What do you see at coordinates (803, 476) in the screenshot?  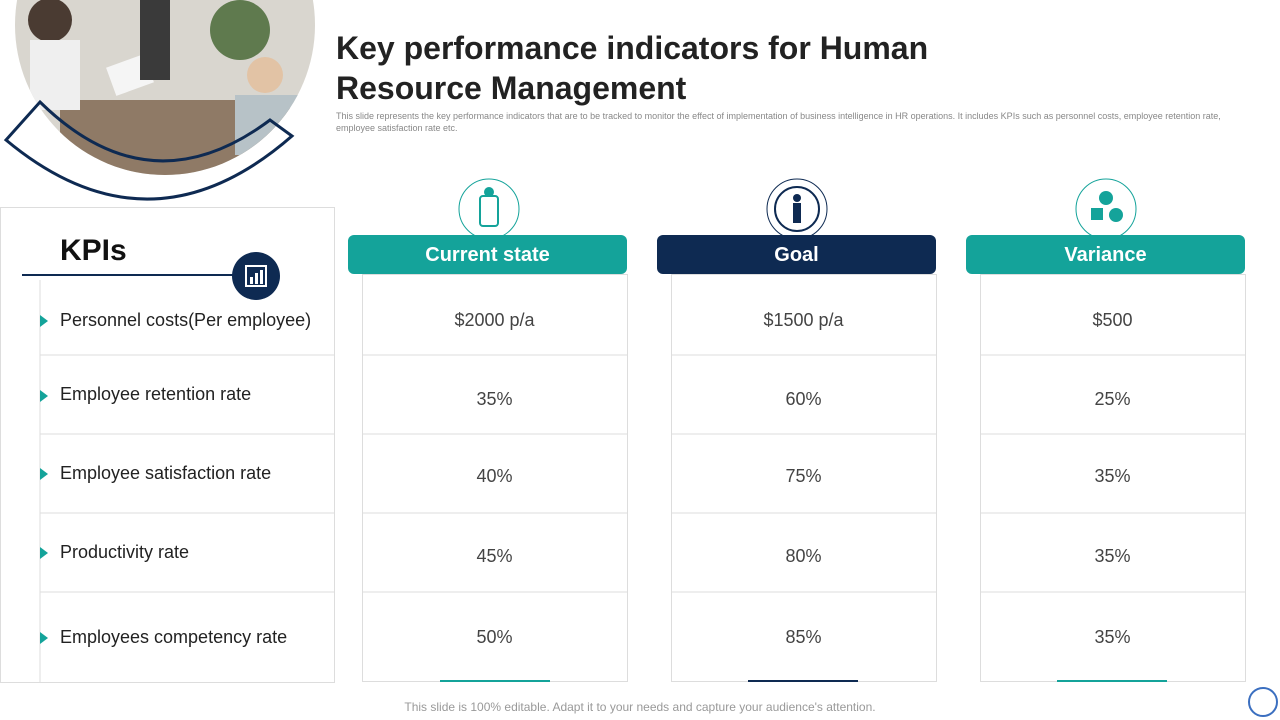 I see `cell: 75%` at bounding box center [803, 476].